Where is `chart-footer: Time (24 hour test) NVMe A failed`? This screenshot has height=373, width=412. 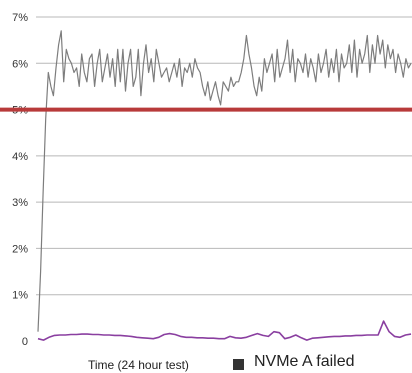
chart-footer: Time (24 hour test) NVMe A failed is located at coordinates (206, 362).